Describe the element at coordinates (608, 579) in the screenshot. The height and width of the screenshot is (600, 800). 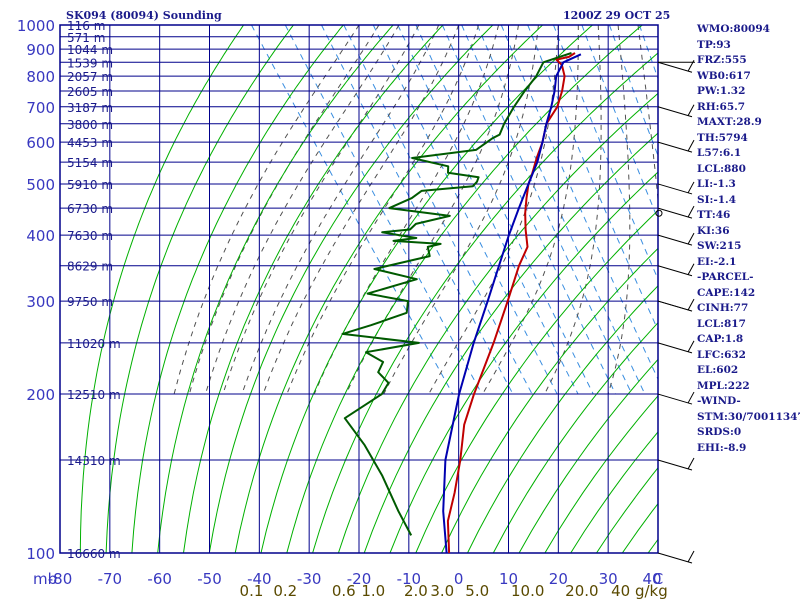
I see `temperature-tick-label: 30` at that location.